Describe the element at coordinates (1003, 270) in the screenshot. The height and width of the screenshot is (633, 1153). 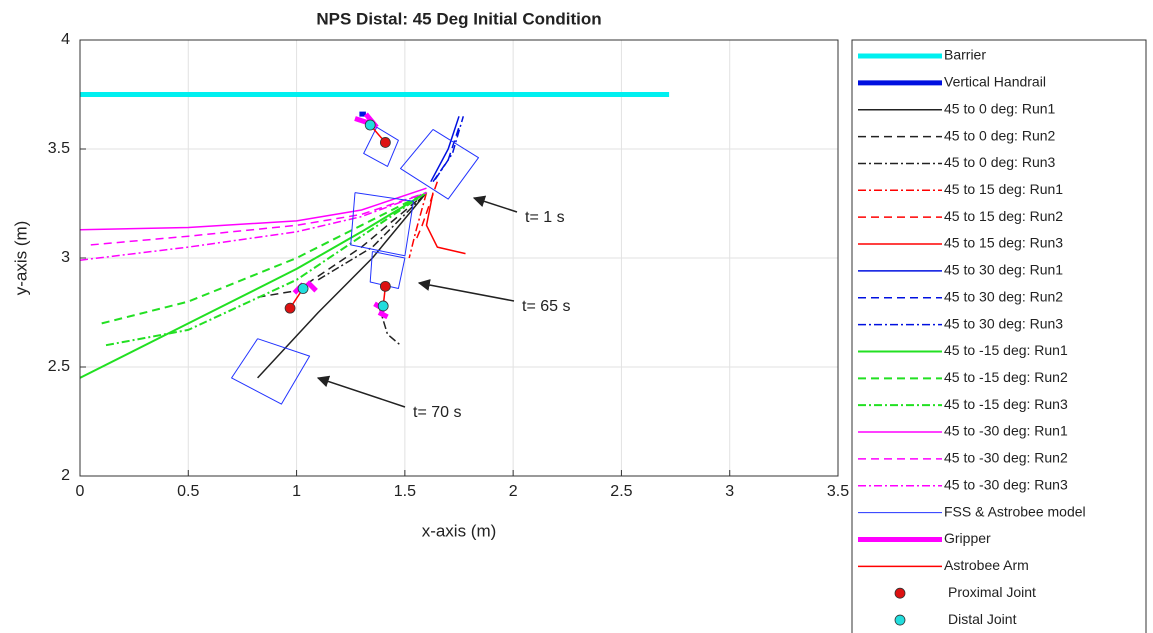
I see `legend-label: 45 to 30 deg: Run1` at that location.